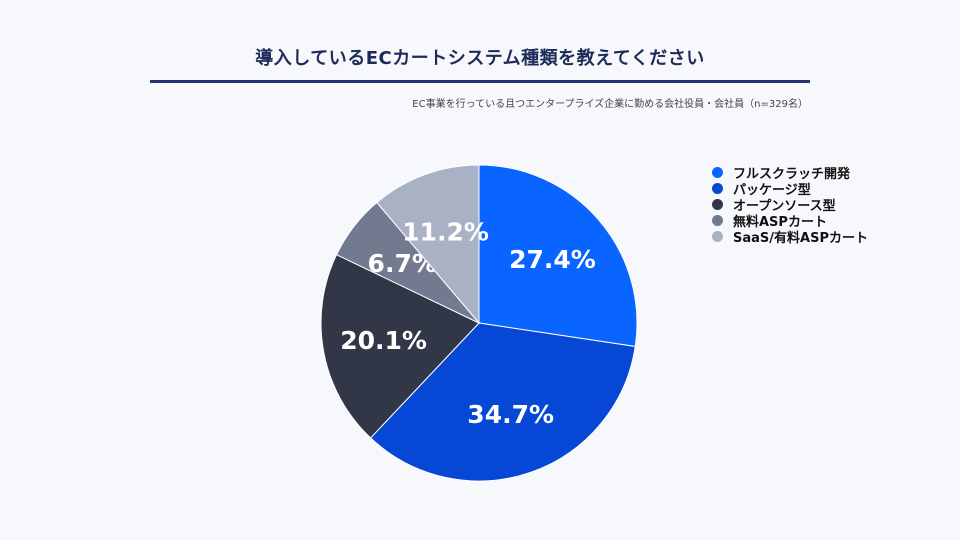 This screenshot has height=540, width=960. I want to click on legend-item-3: 無料ASPカート, so click(790, 221).